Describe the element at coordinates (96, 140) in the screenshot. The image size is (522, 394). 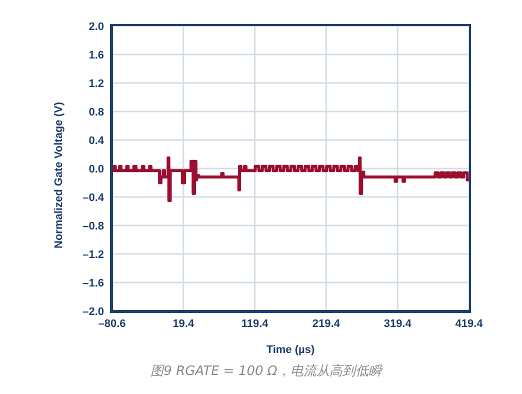
I see `text: 0.4` at that location.